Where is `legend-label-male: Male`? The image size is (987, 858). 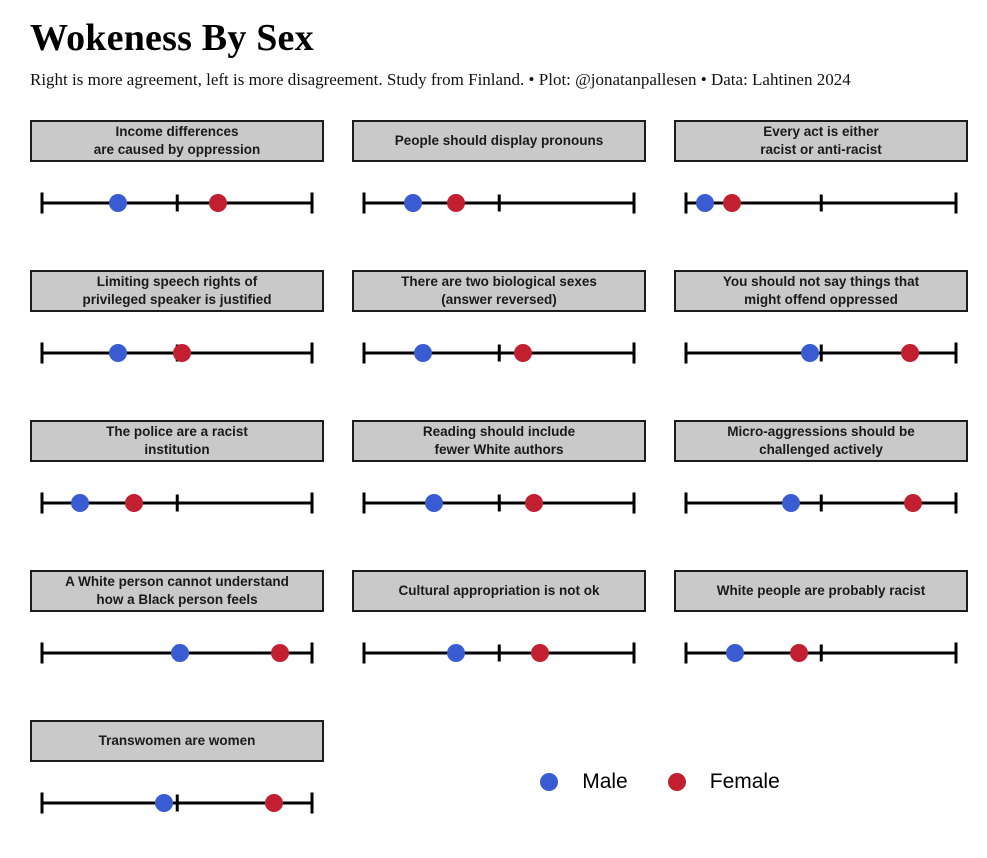 legend-label-male: Male is located at coordinates (605, 781).